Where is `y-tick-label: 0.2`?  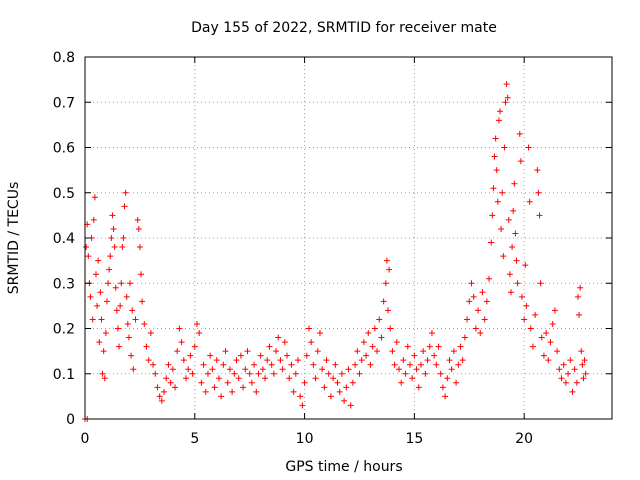
y-tick-label: 0.2 is located at coordinates (64, 330).